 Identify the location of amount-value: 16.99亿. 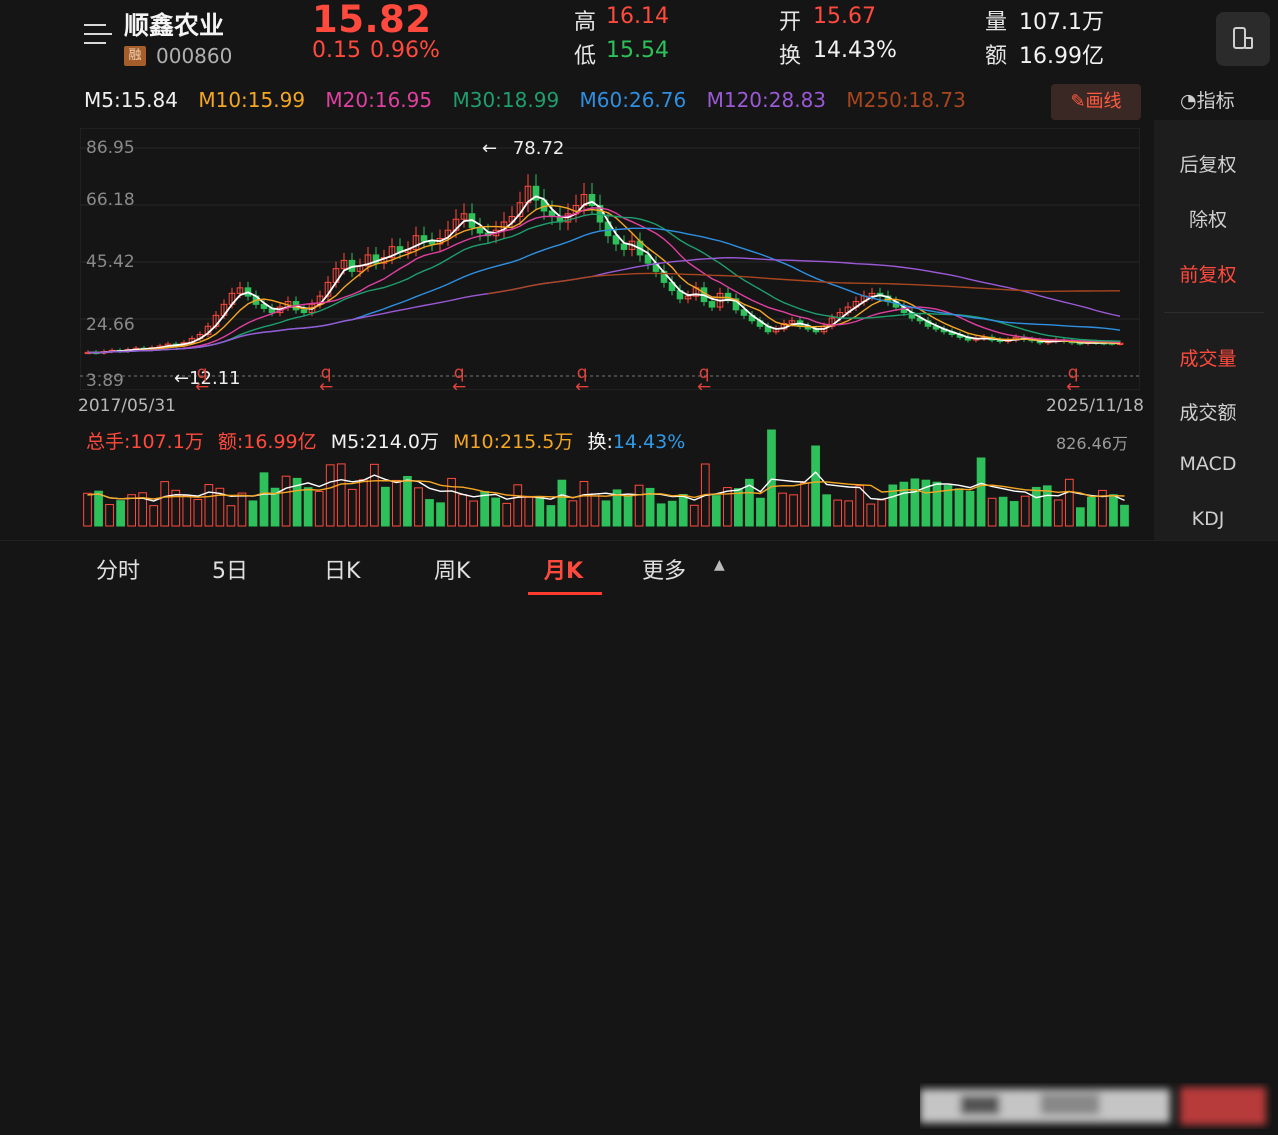
(1061, 56).